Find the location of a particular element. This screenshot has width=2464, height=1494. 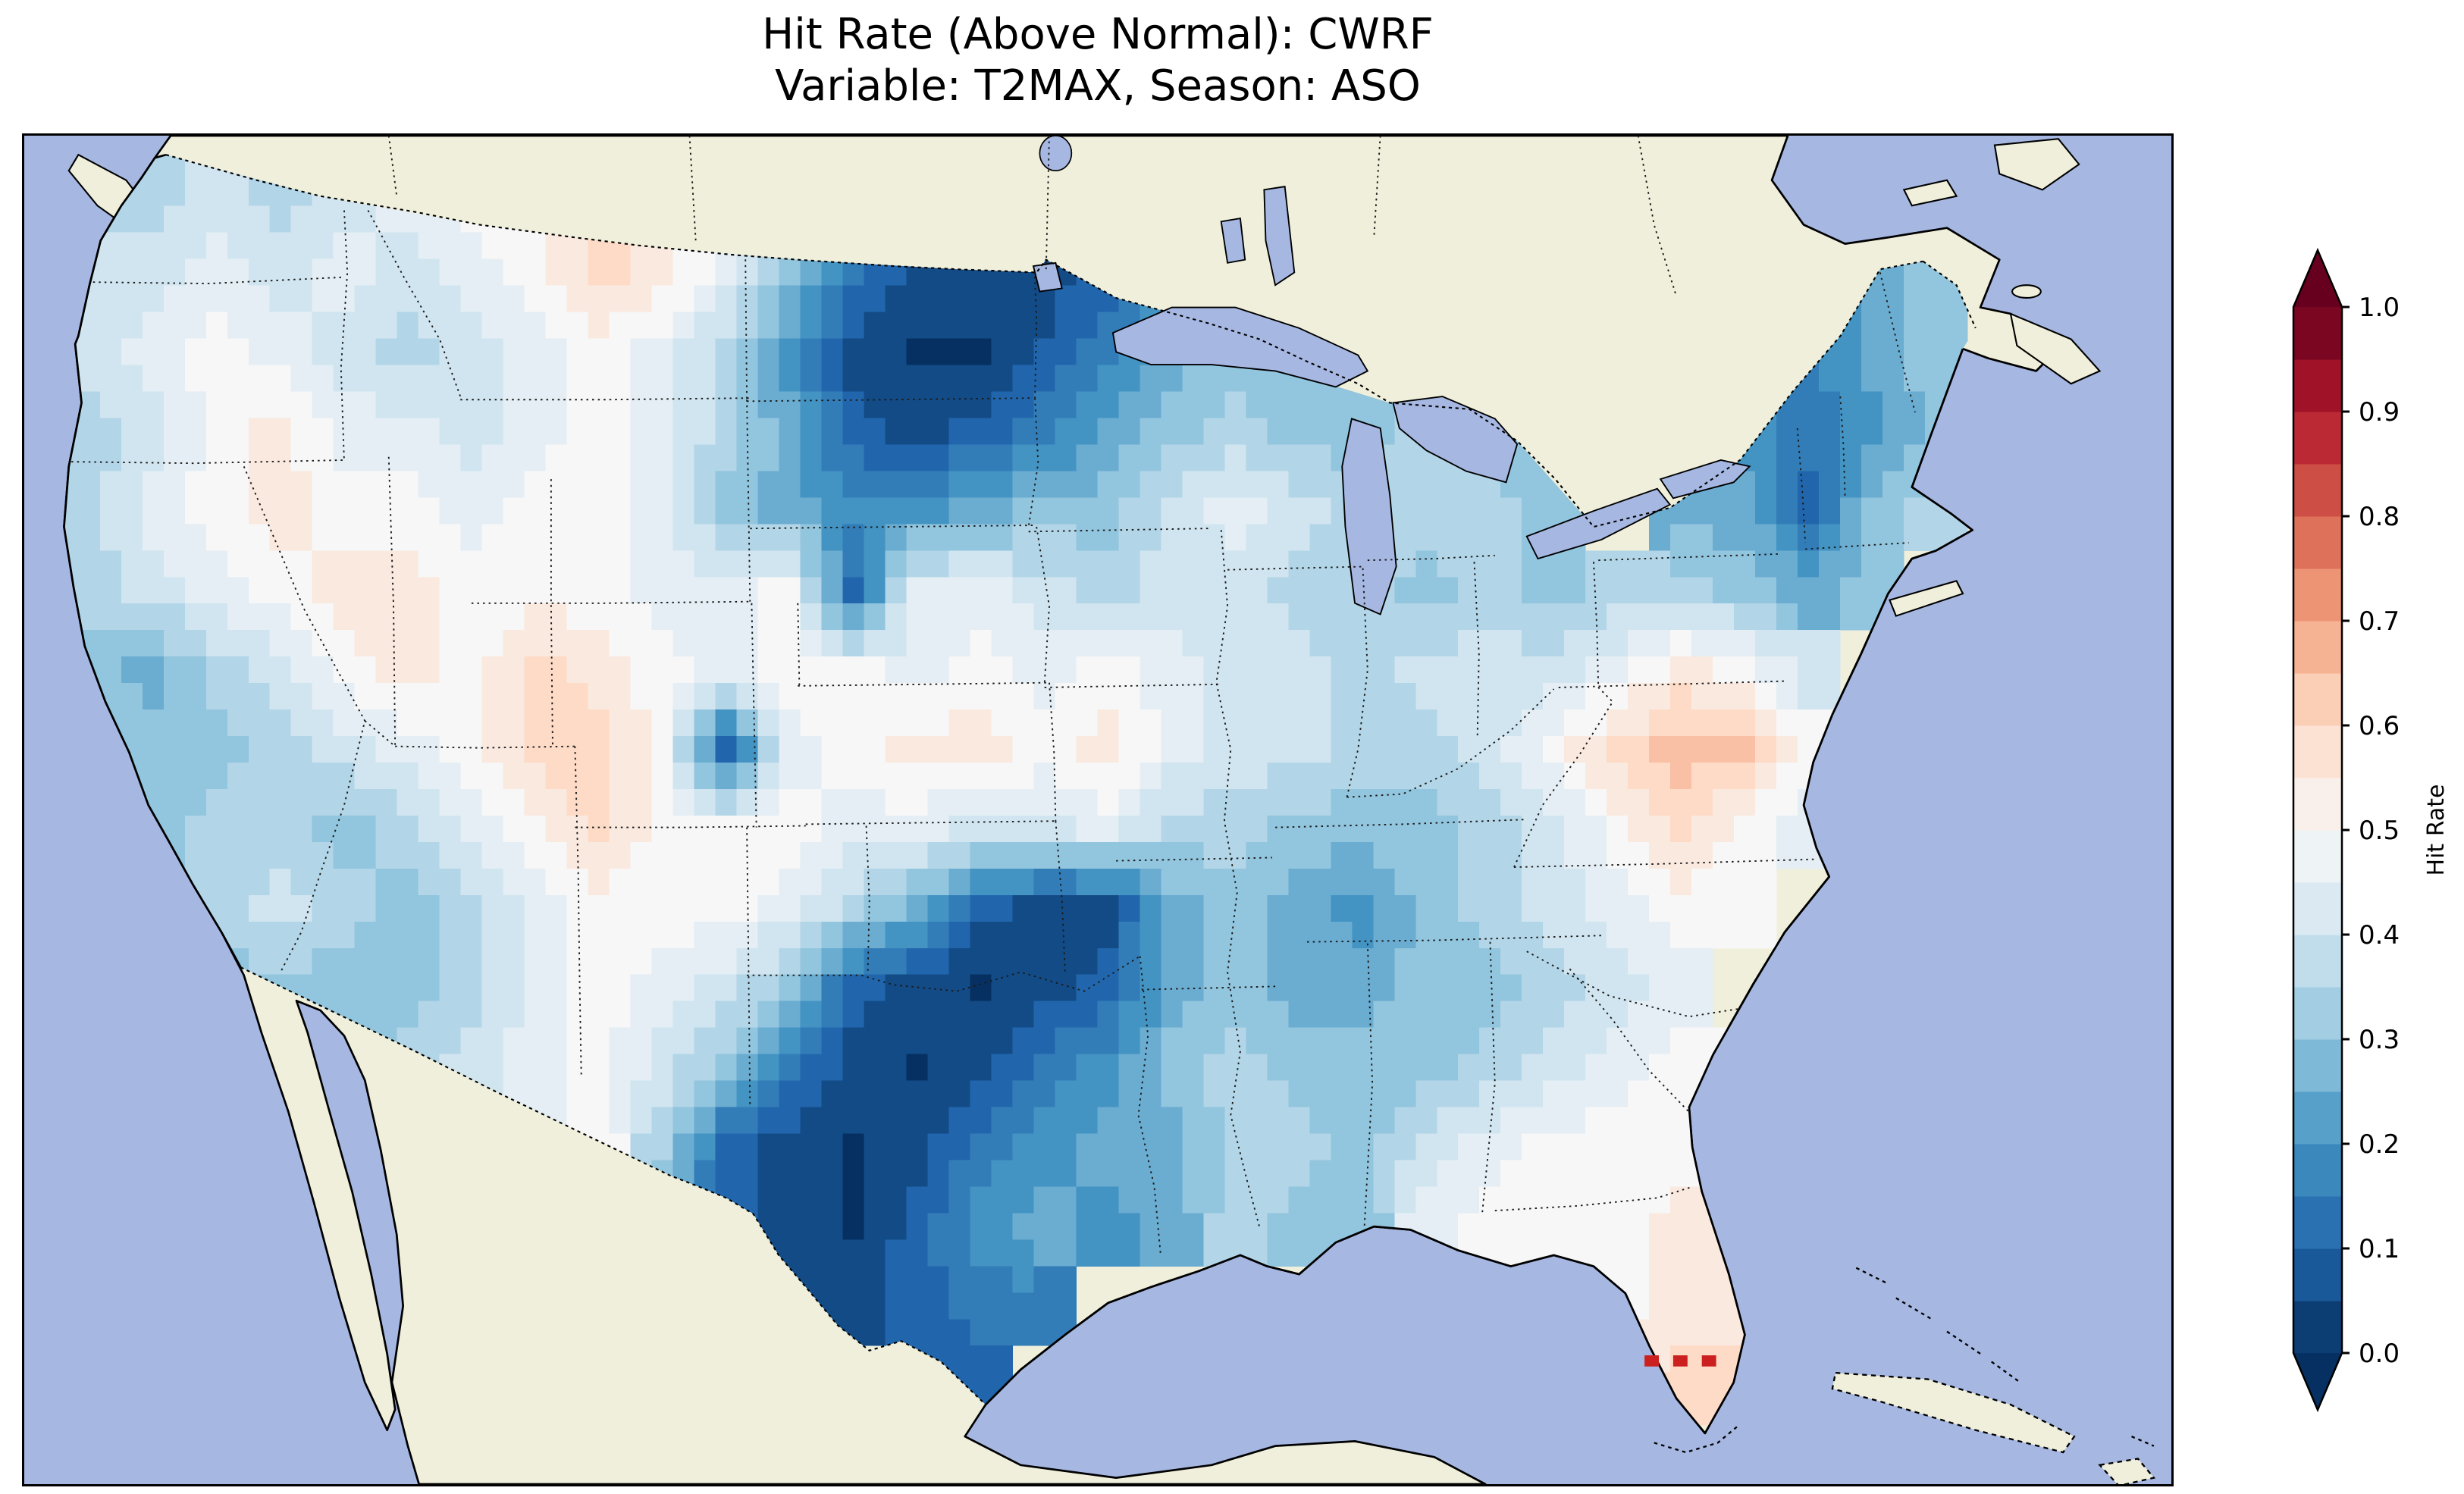

colorbar-tick-label: 0.7 is located at coordinates (2380, 621).